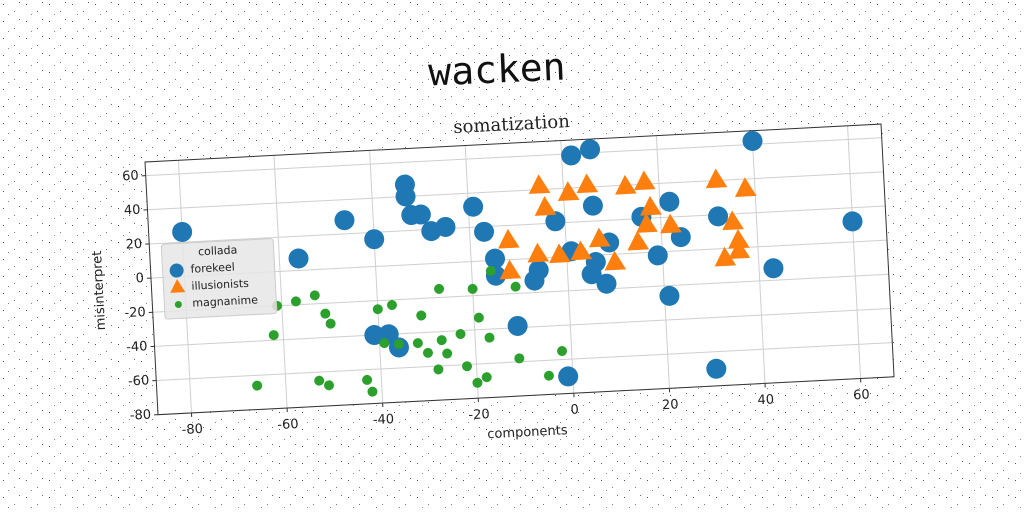 Image resolution: width=1024 pixels, height=512 pixels. I want to click on x-tick-label: -40, so click(384, 420).